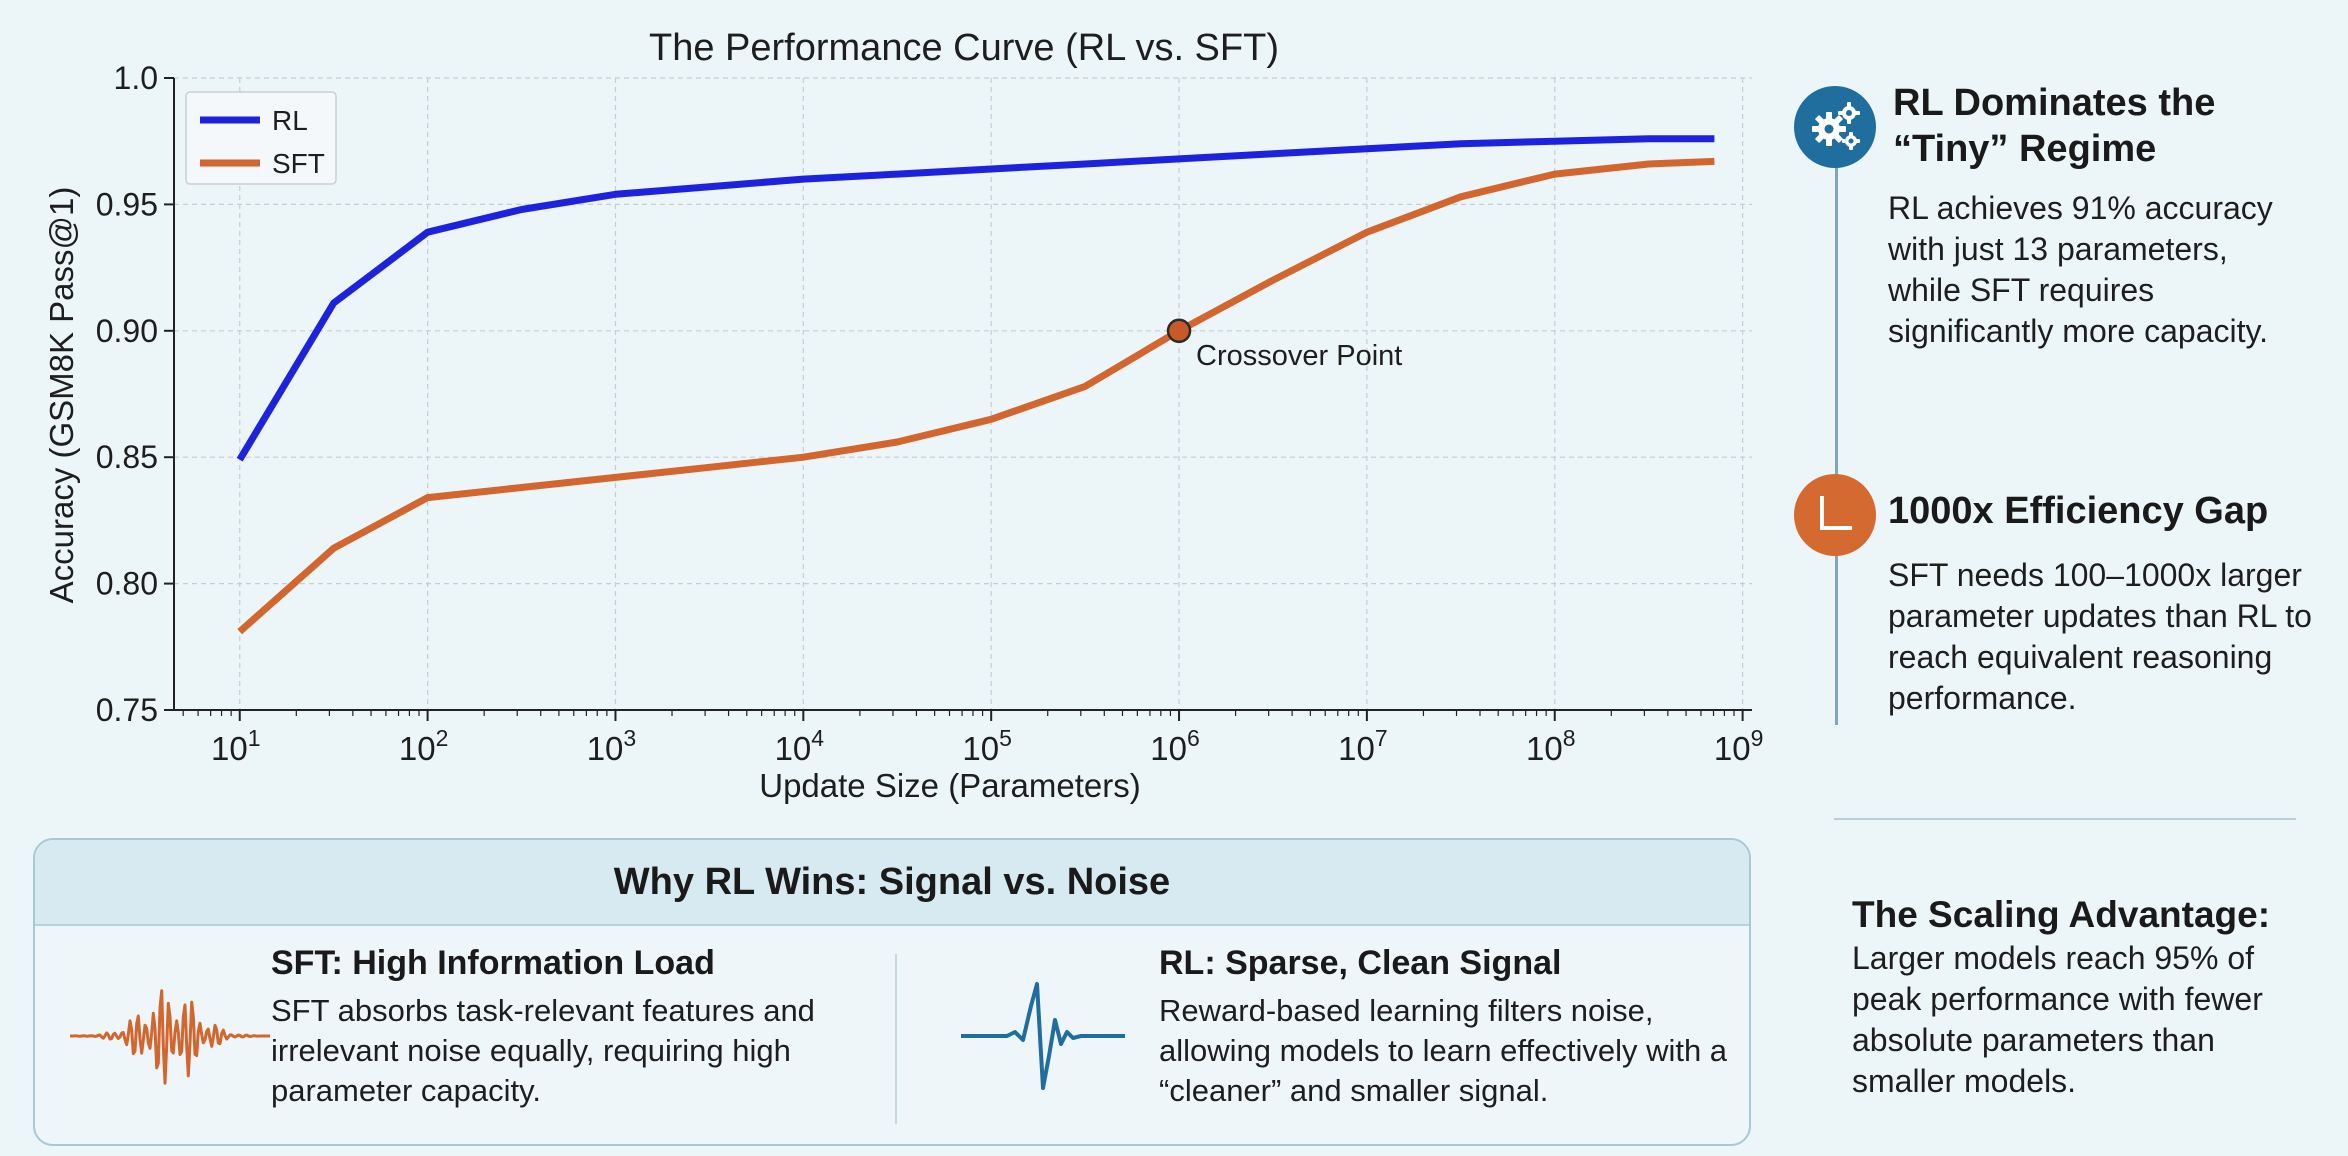  Describe the element at coordinates (964, 48) in the screenshot. I see `chart-title: The Performance Curve (RL vs. SFT)` at that location.